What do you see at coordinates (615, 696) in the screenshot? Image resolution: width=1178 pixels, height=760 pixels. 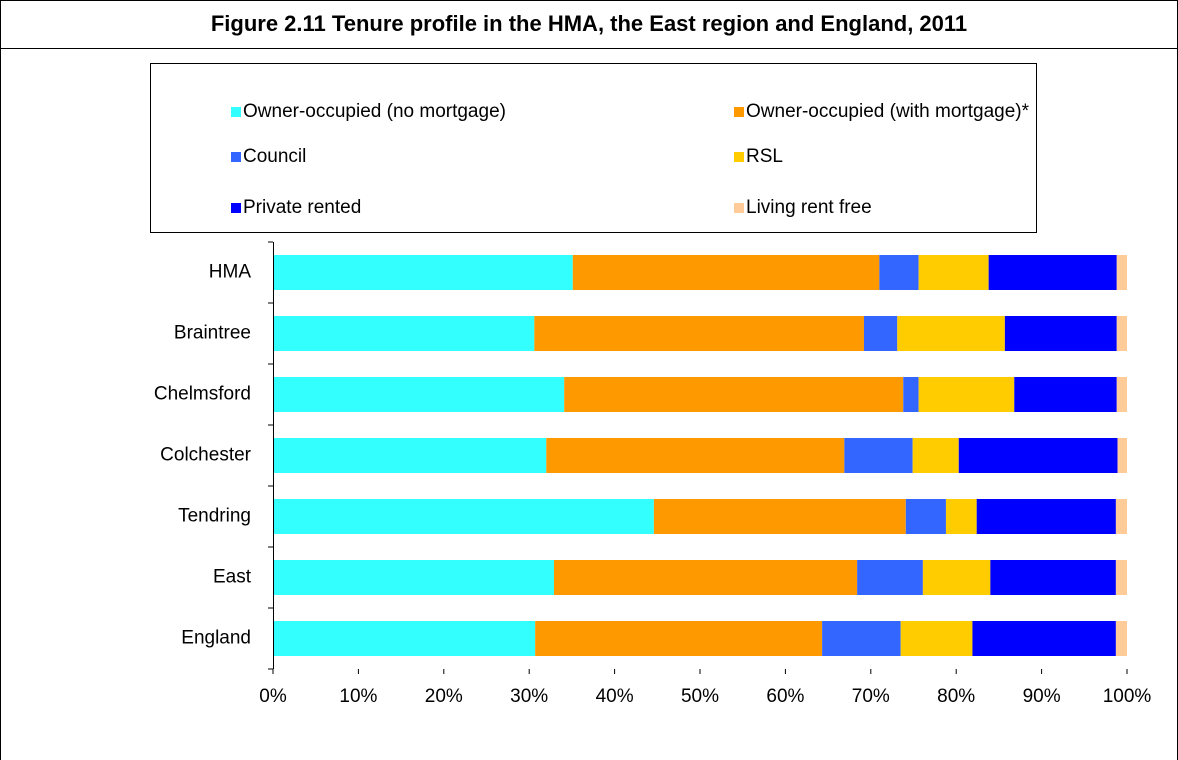 I see `x-tick-label: 40%` at bounding box center [615, 696].